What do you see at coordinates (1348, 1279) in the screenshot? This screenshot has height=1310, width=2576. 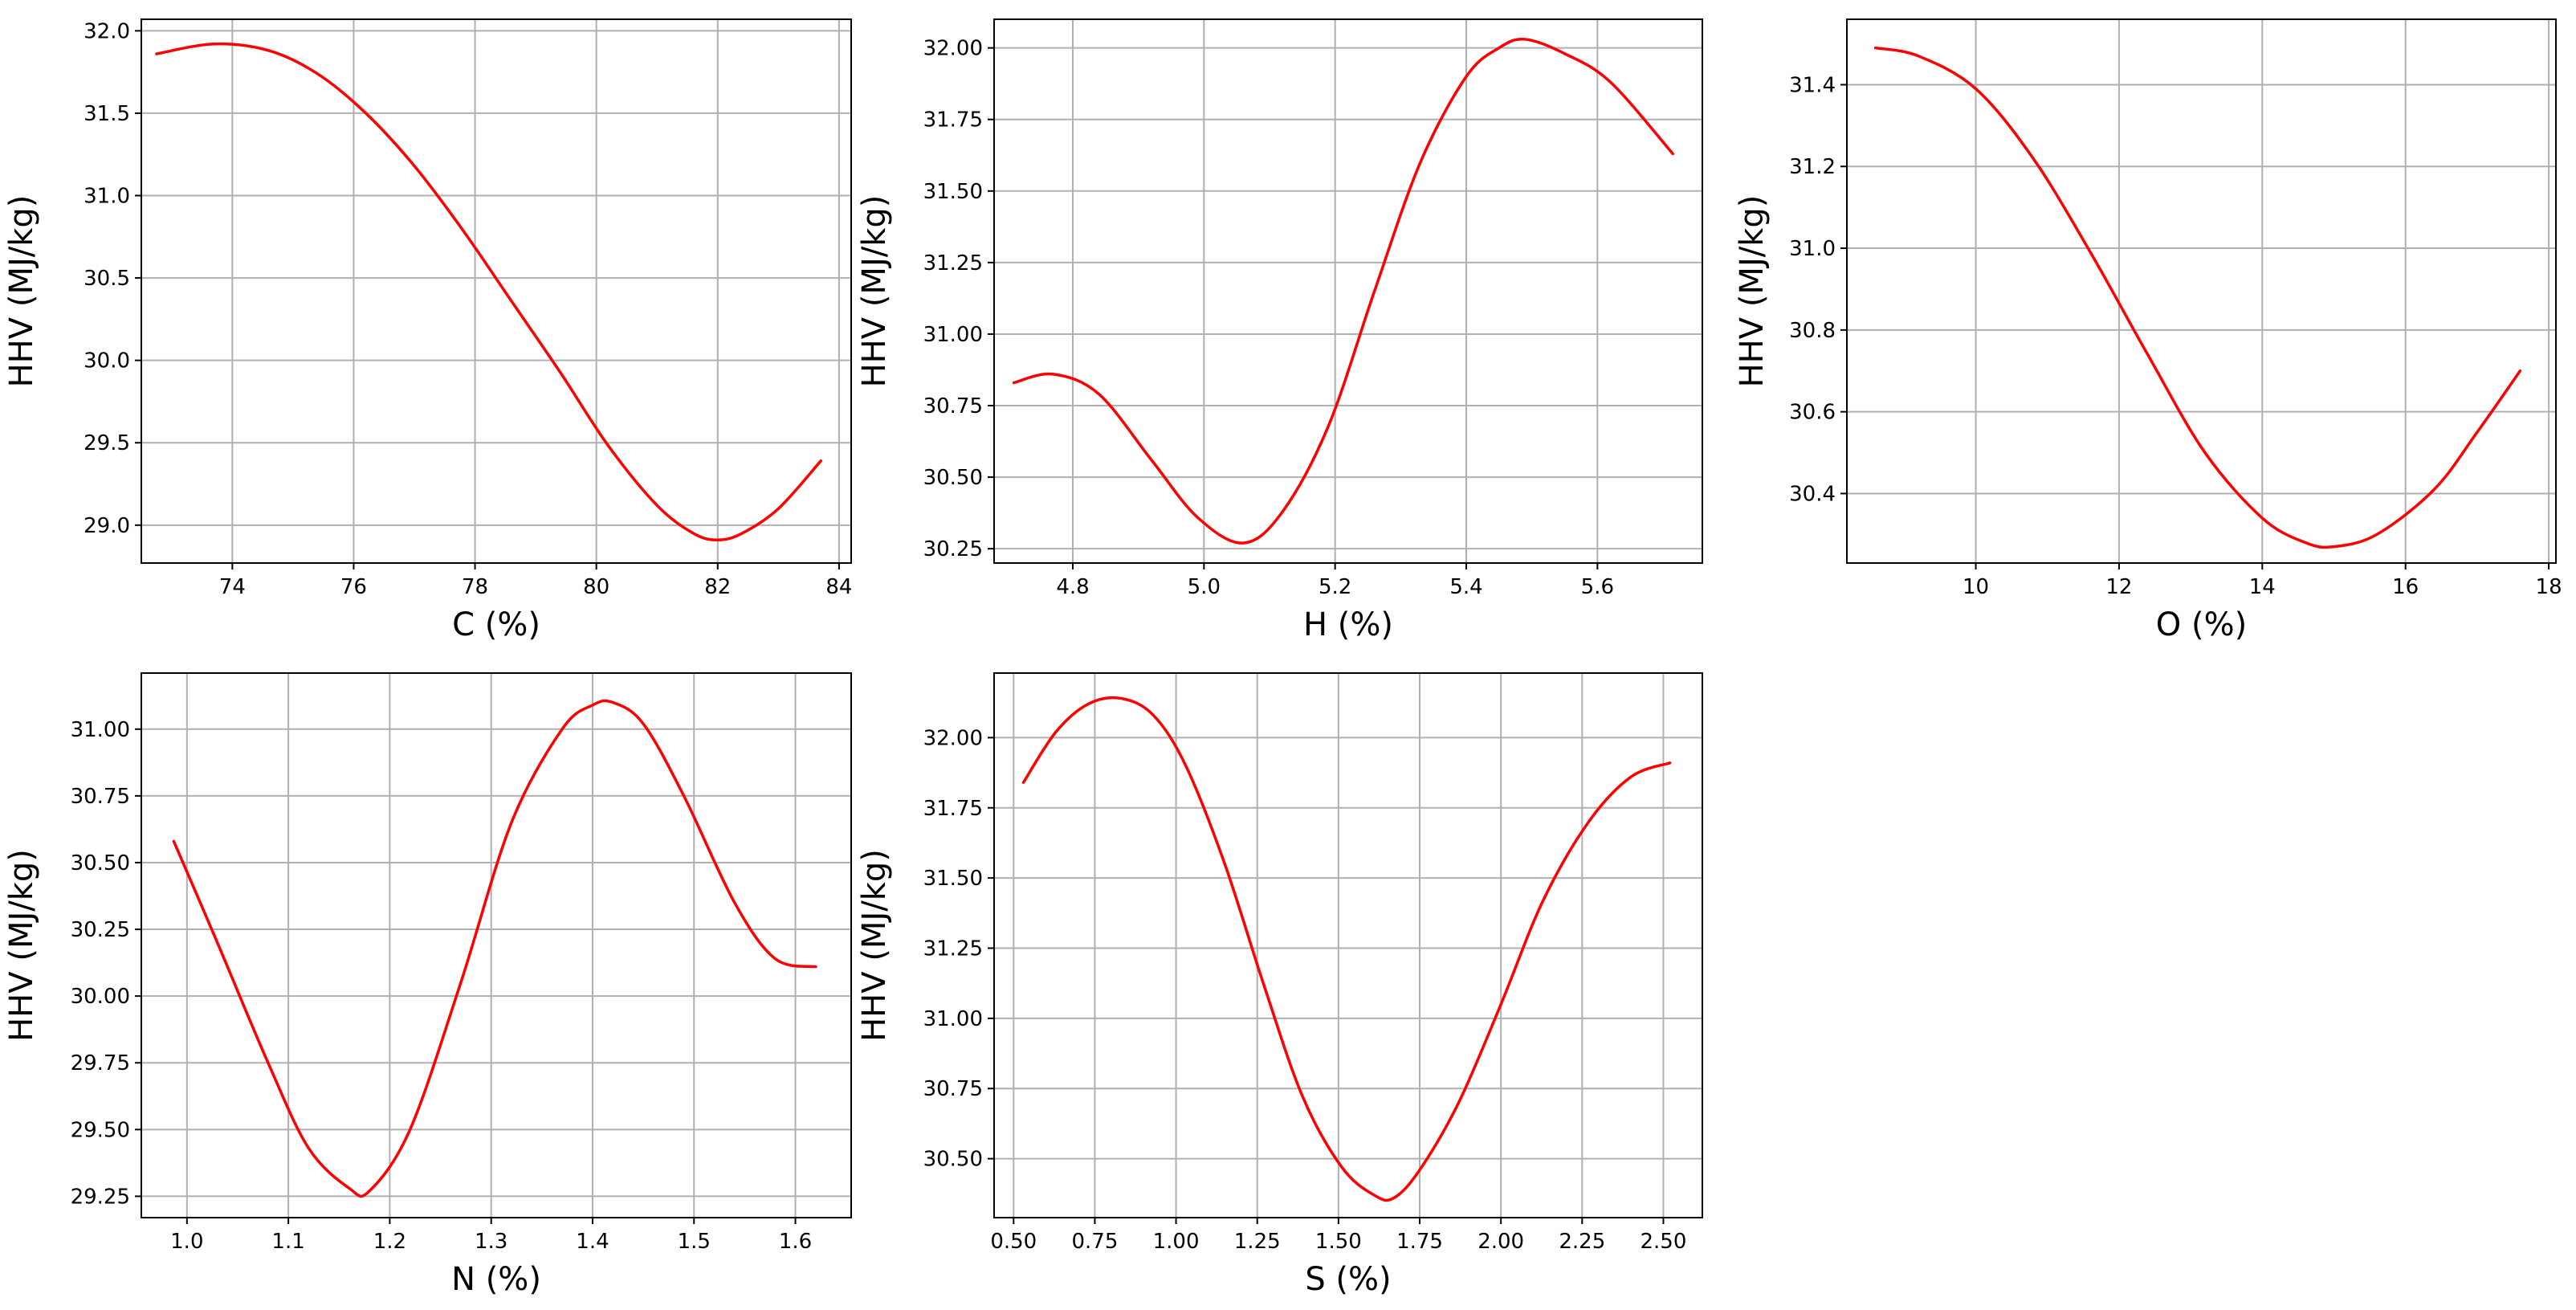 I see `x-axis-label: S (%)` at bounding box center [1348, 1279].